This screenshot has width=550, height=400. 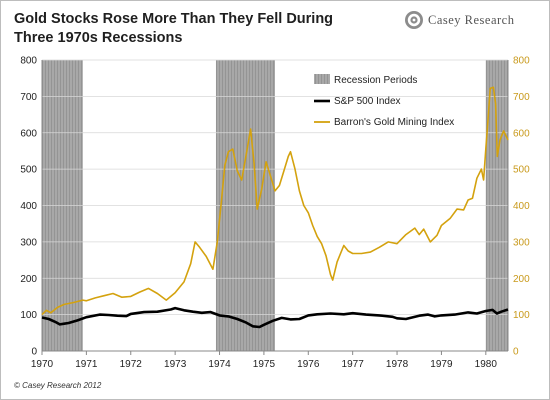 What do you see at coordinates (175, 364) in the screenshot?
I see `x-tick-label: 1973` at bounding box center [175, 364].